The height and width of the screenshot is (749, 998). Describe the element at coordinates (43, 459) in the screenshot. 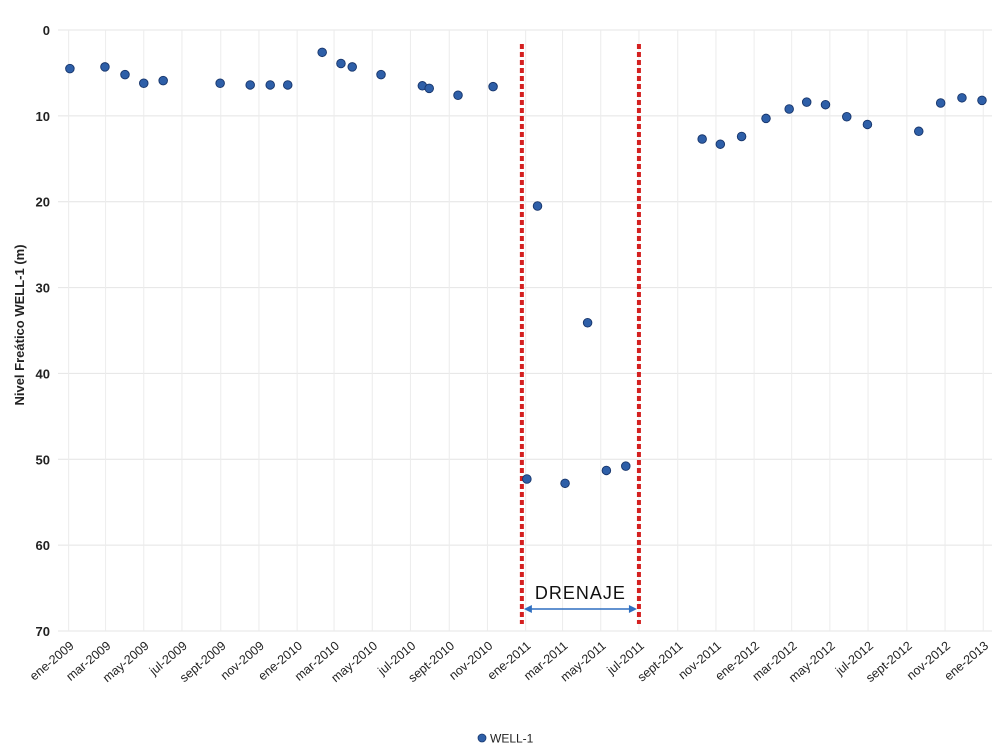

I see `y-tick-label: 50` at that location.